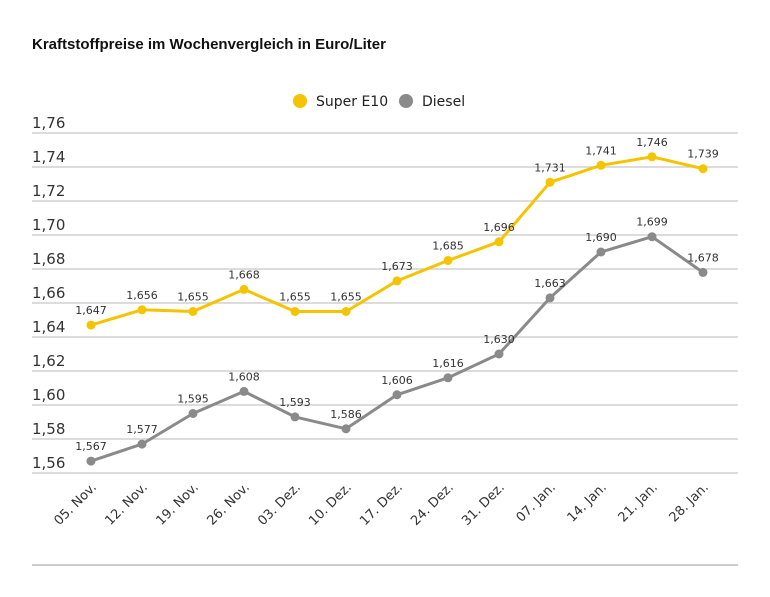  What do you see at coordinates (443, 102) in the screenshot?
I see `legend-label: Diesel` at bounding box center [443, 102].